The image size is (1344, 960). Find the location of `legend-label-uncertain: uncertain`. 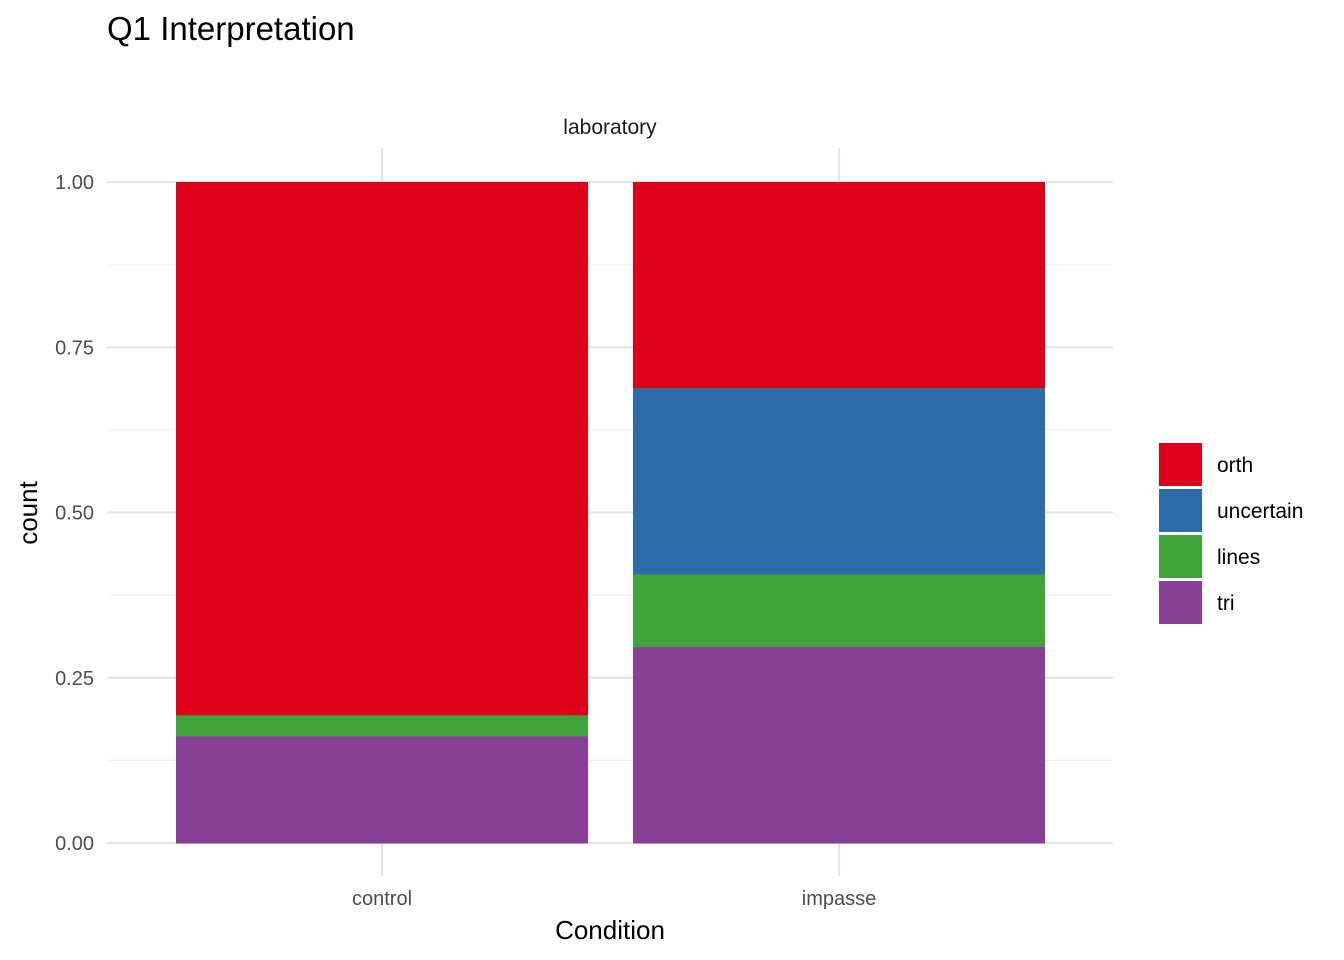

legend-label-uncertain: uncertain is located at coordinates (1260, 511).